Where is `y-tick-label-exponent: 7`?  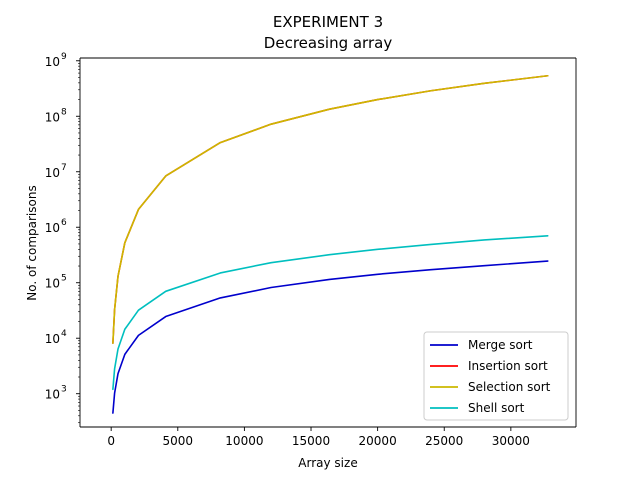
y-tick-label-exponent: 7 is located at coordinates (64, 168).